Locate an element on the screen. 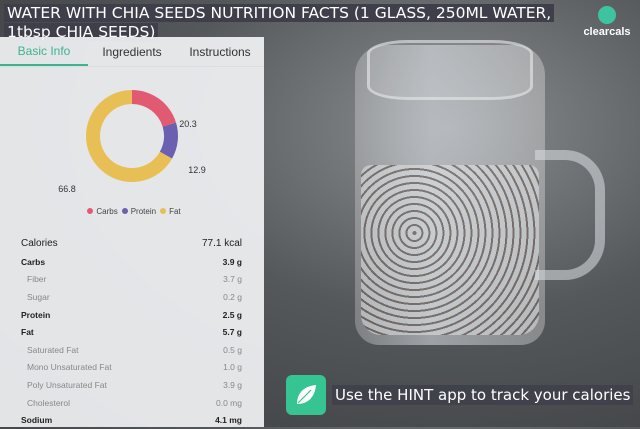 This screenshot has width=640, height=429. data-label-carbs: 20.3 is located at coordinates (188, 124).